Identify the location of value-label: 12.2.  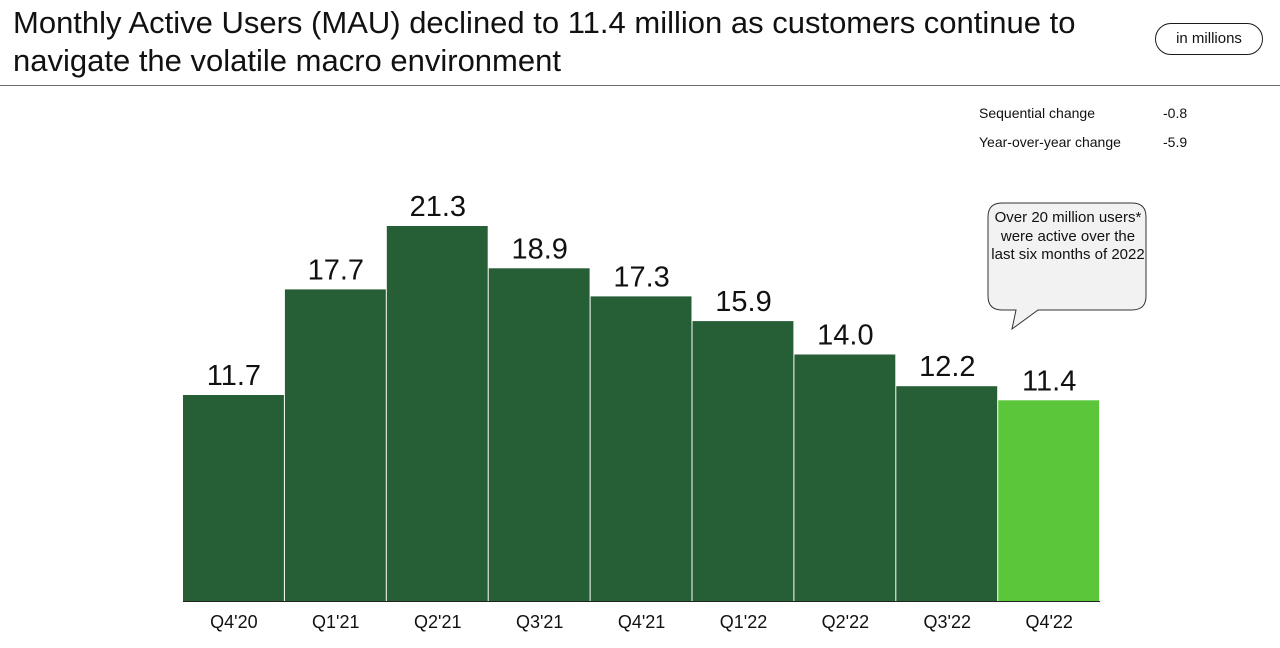
(947, 367).